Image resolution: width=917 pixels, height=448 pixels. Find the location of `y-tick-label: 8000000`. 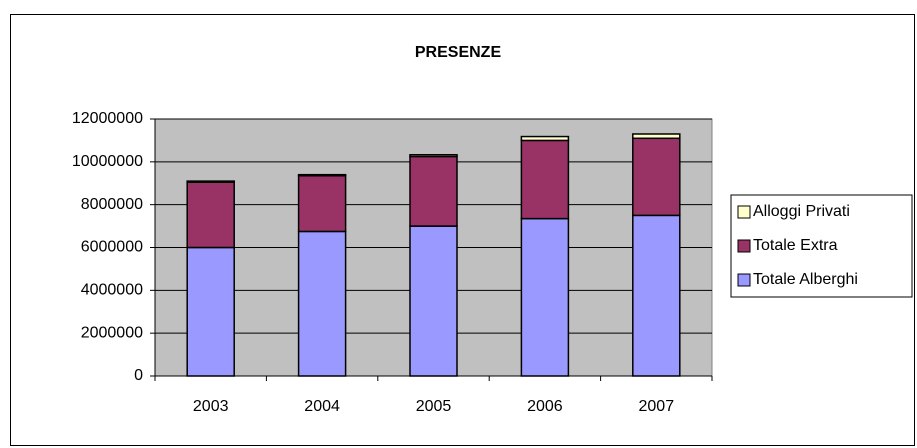

y-tick-label: 8000000 is located at coordinates (112, 204).